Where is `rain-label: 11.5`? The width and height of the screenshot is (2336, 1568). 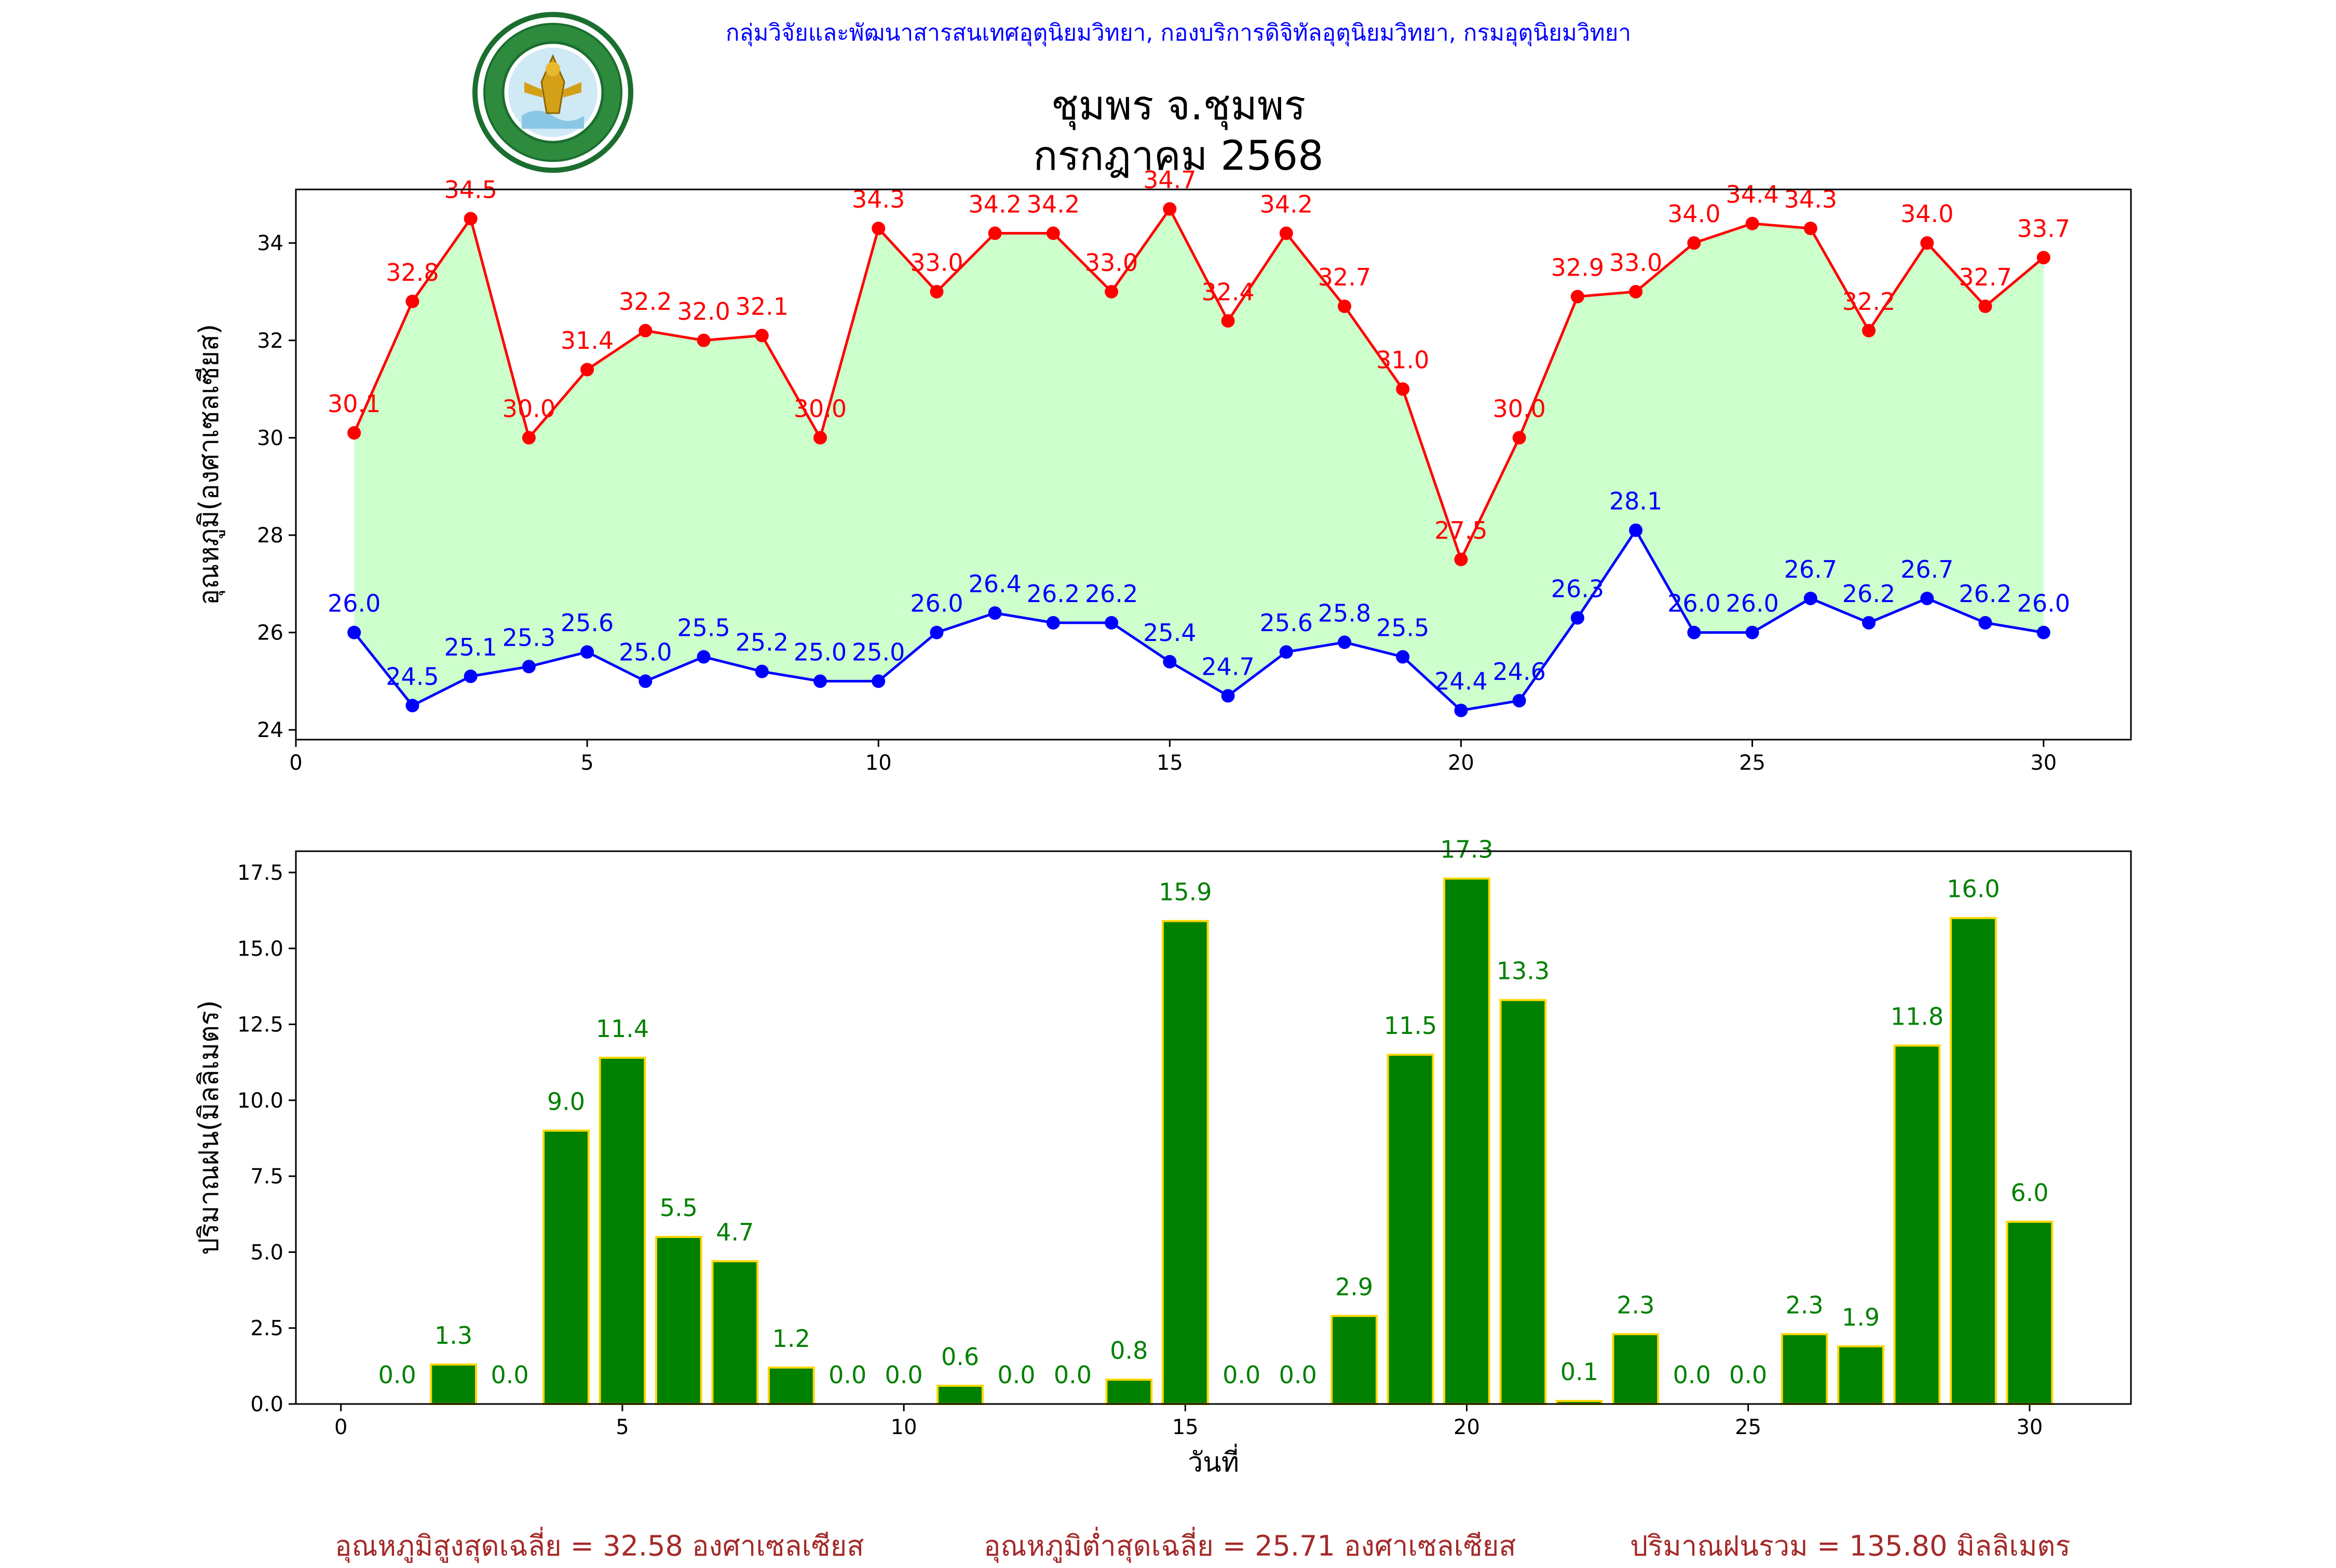
rain-label: 11.5 is located at coordinates (1410, 1026).